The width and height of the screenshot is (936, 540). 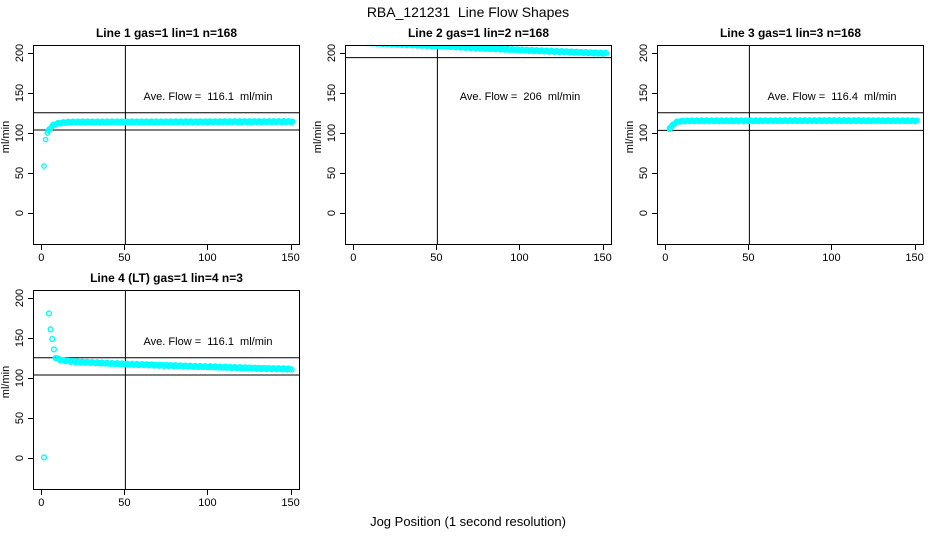 I want to click on subplot-title: Line 3 gas=1 lin=3 n=168, so click(x=790, y=33).